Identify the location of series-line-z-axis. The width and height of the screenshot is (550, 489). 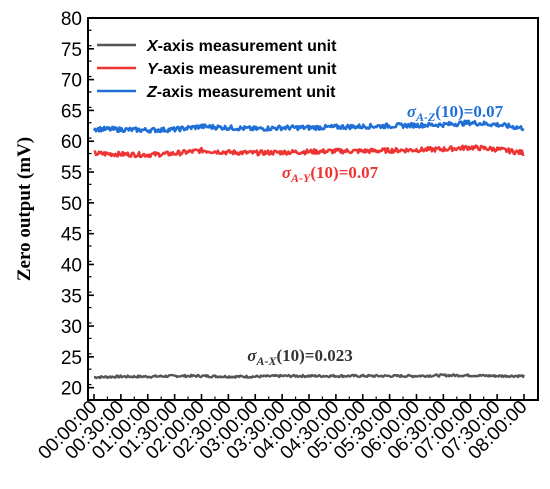
(308, 126).